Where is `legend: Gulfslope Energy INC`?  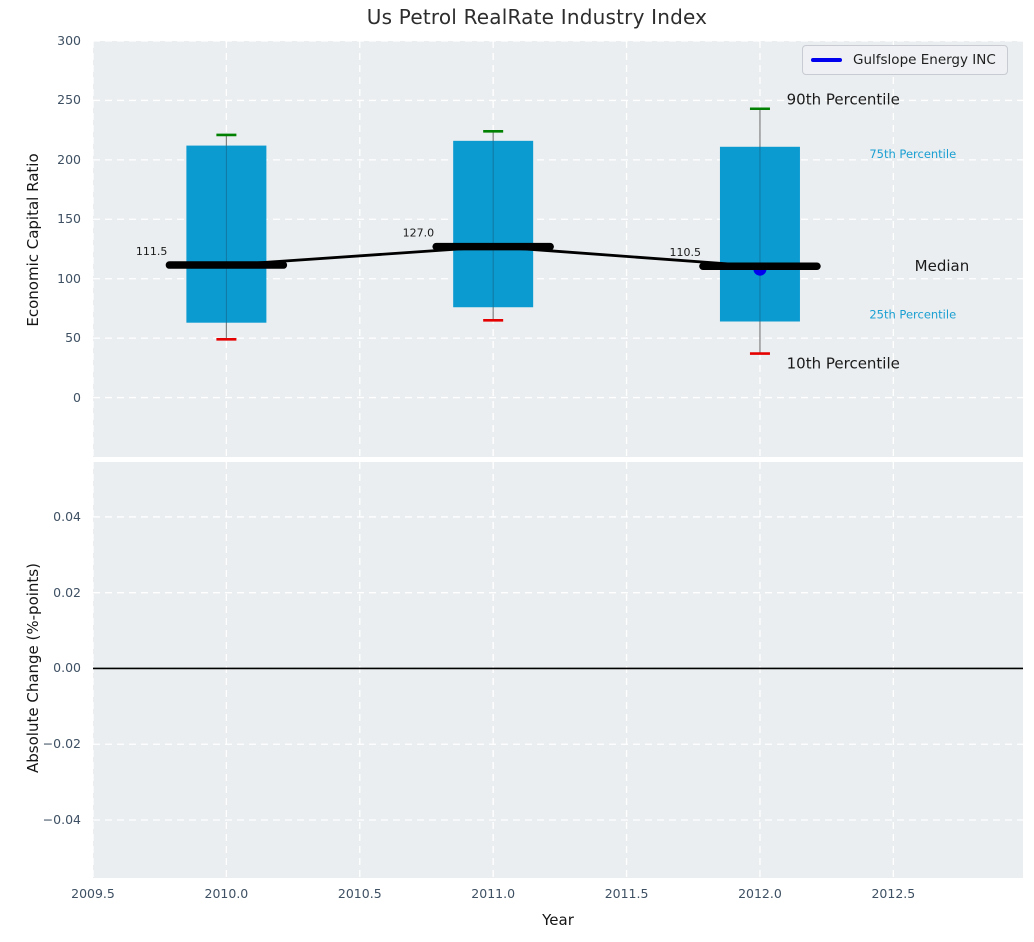
legend: Gulfslope Energy INC is located at coordinates (905, 60).